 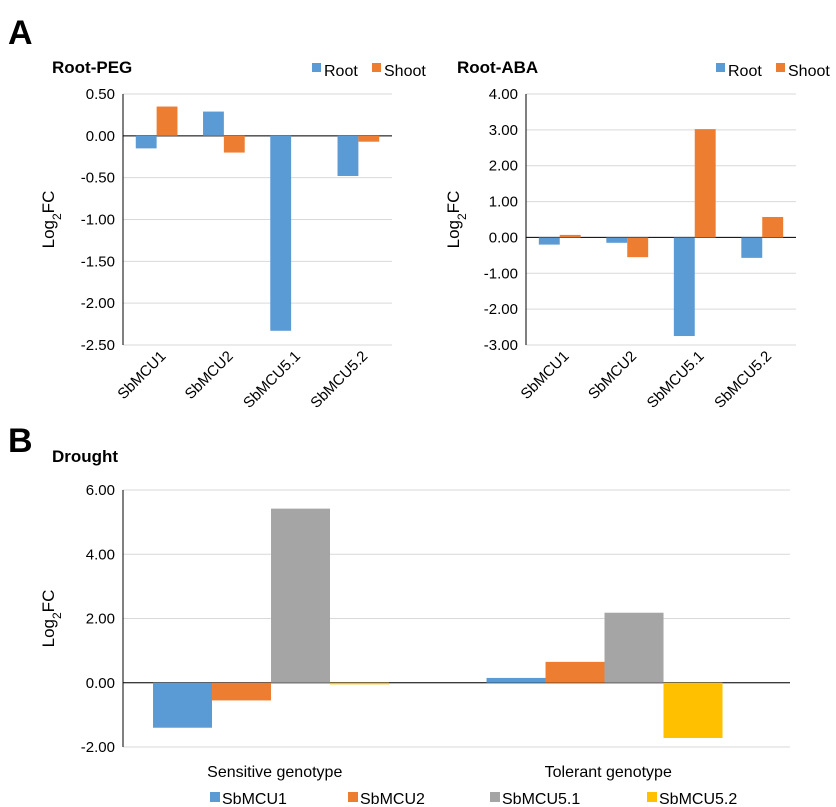 What do you see at coordinates (254, 799) in the screenshot?
I see `legend-label-sbmcu1: SbMCU1` at bounding box center [254, 799].